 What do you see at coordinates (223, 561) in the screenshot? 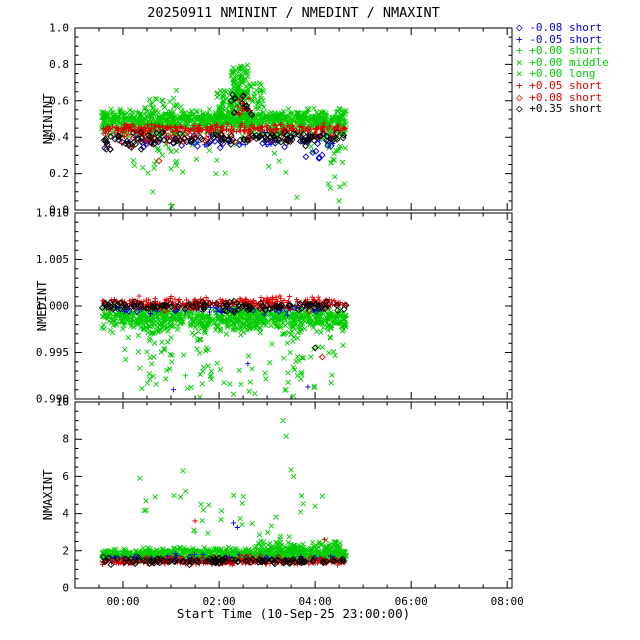
I see `series-2-0-35-short` at bounding box center [223, 561].